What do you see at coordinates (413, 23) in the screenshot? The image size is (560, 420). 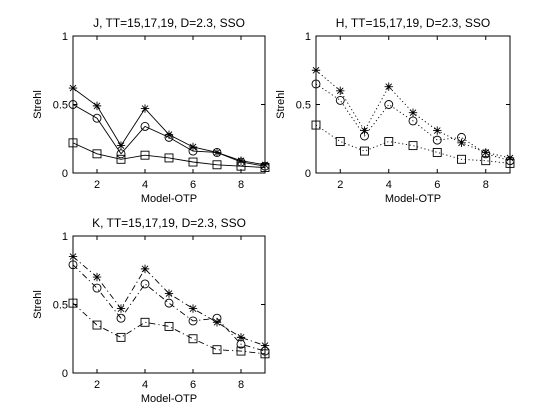 I see `chart-title: H, TT=15,17,19, D=2.3, SSO` at bounding box center [413, 23].